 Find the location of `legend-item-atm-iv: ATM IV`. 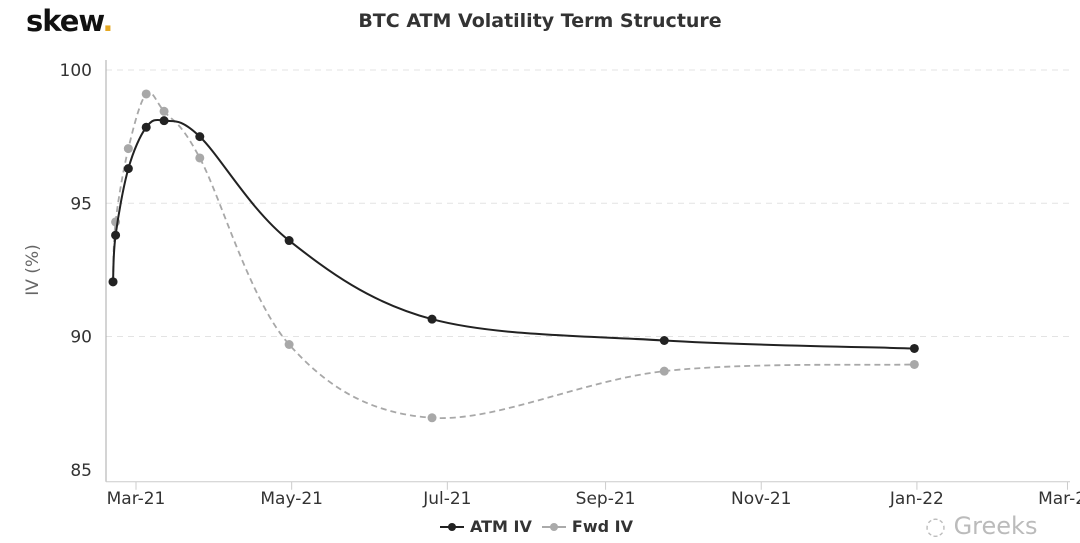

legend-item-atm-iv: ATM IV is located at coordinates (486, 526).